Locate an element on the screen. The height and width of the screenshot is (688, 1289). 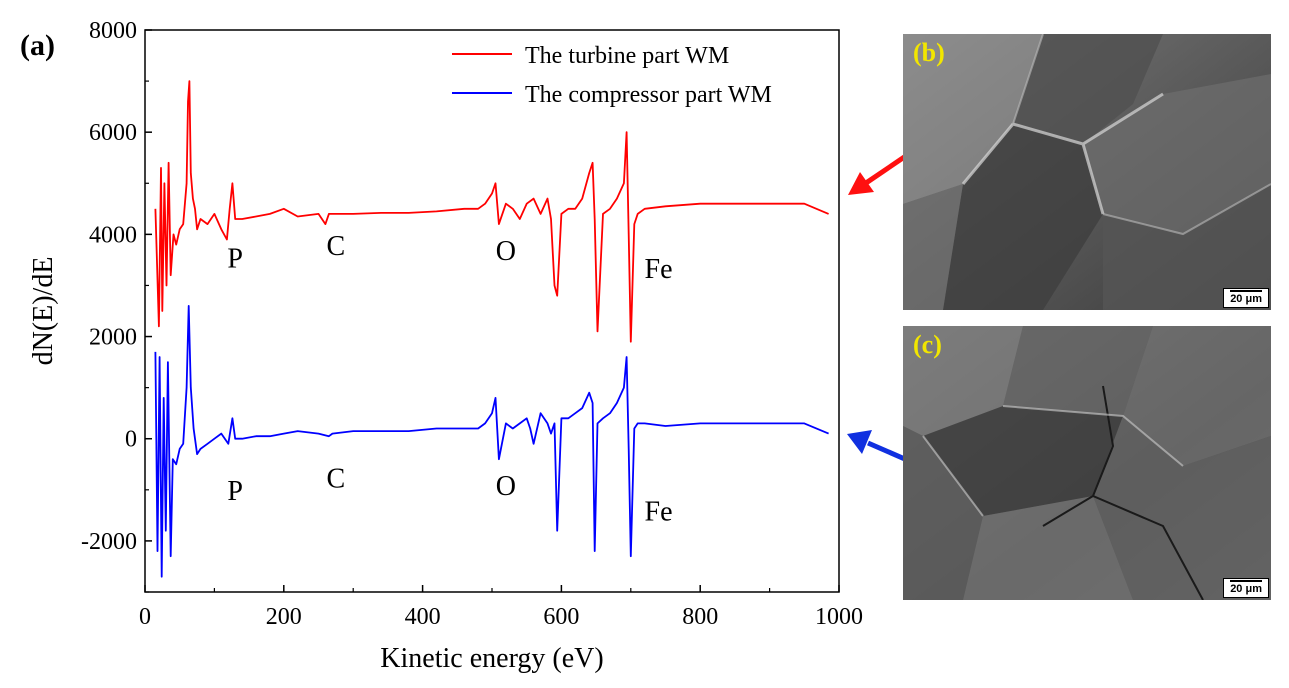
scalebar-b: 20 μm is located at coordinates (1246, 298).